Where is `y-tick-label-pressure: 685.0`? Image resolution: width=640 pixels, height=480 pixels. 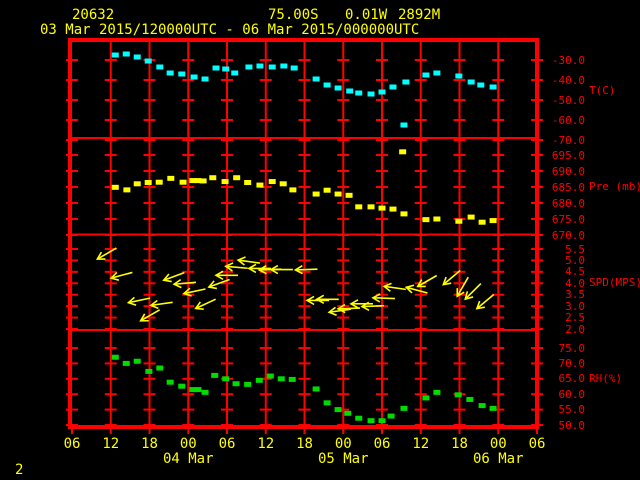
y-tick-label-pressure: 685.0 is located at coordinates (568, 187).